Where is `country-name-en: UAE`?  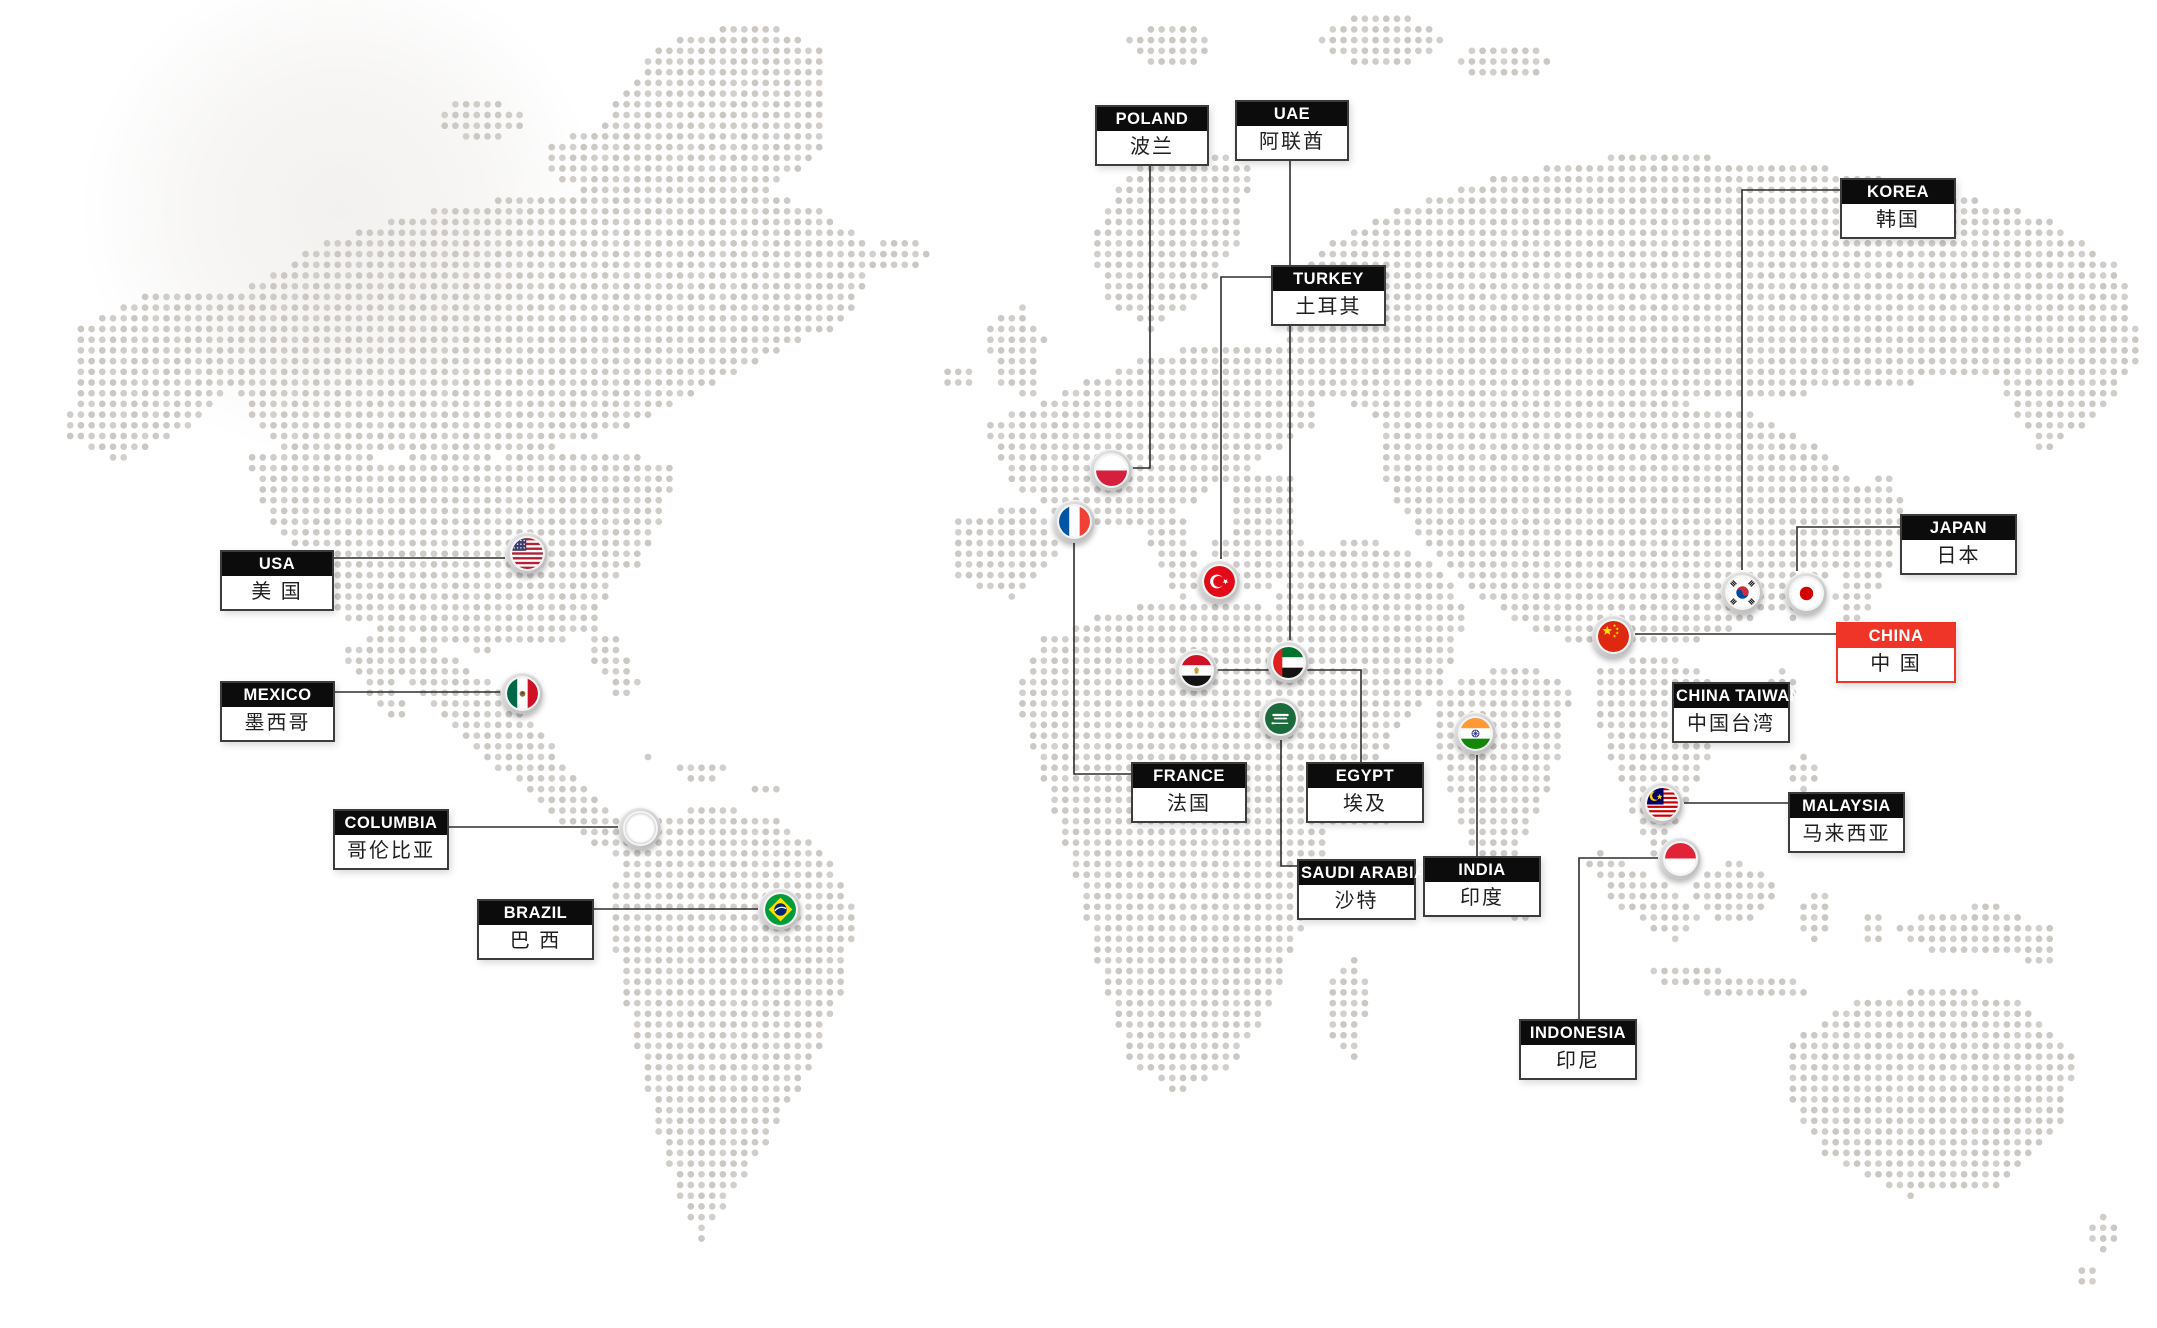 country-name-en: UAE is located at coordinates (1292, 114).